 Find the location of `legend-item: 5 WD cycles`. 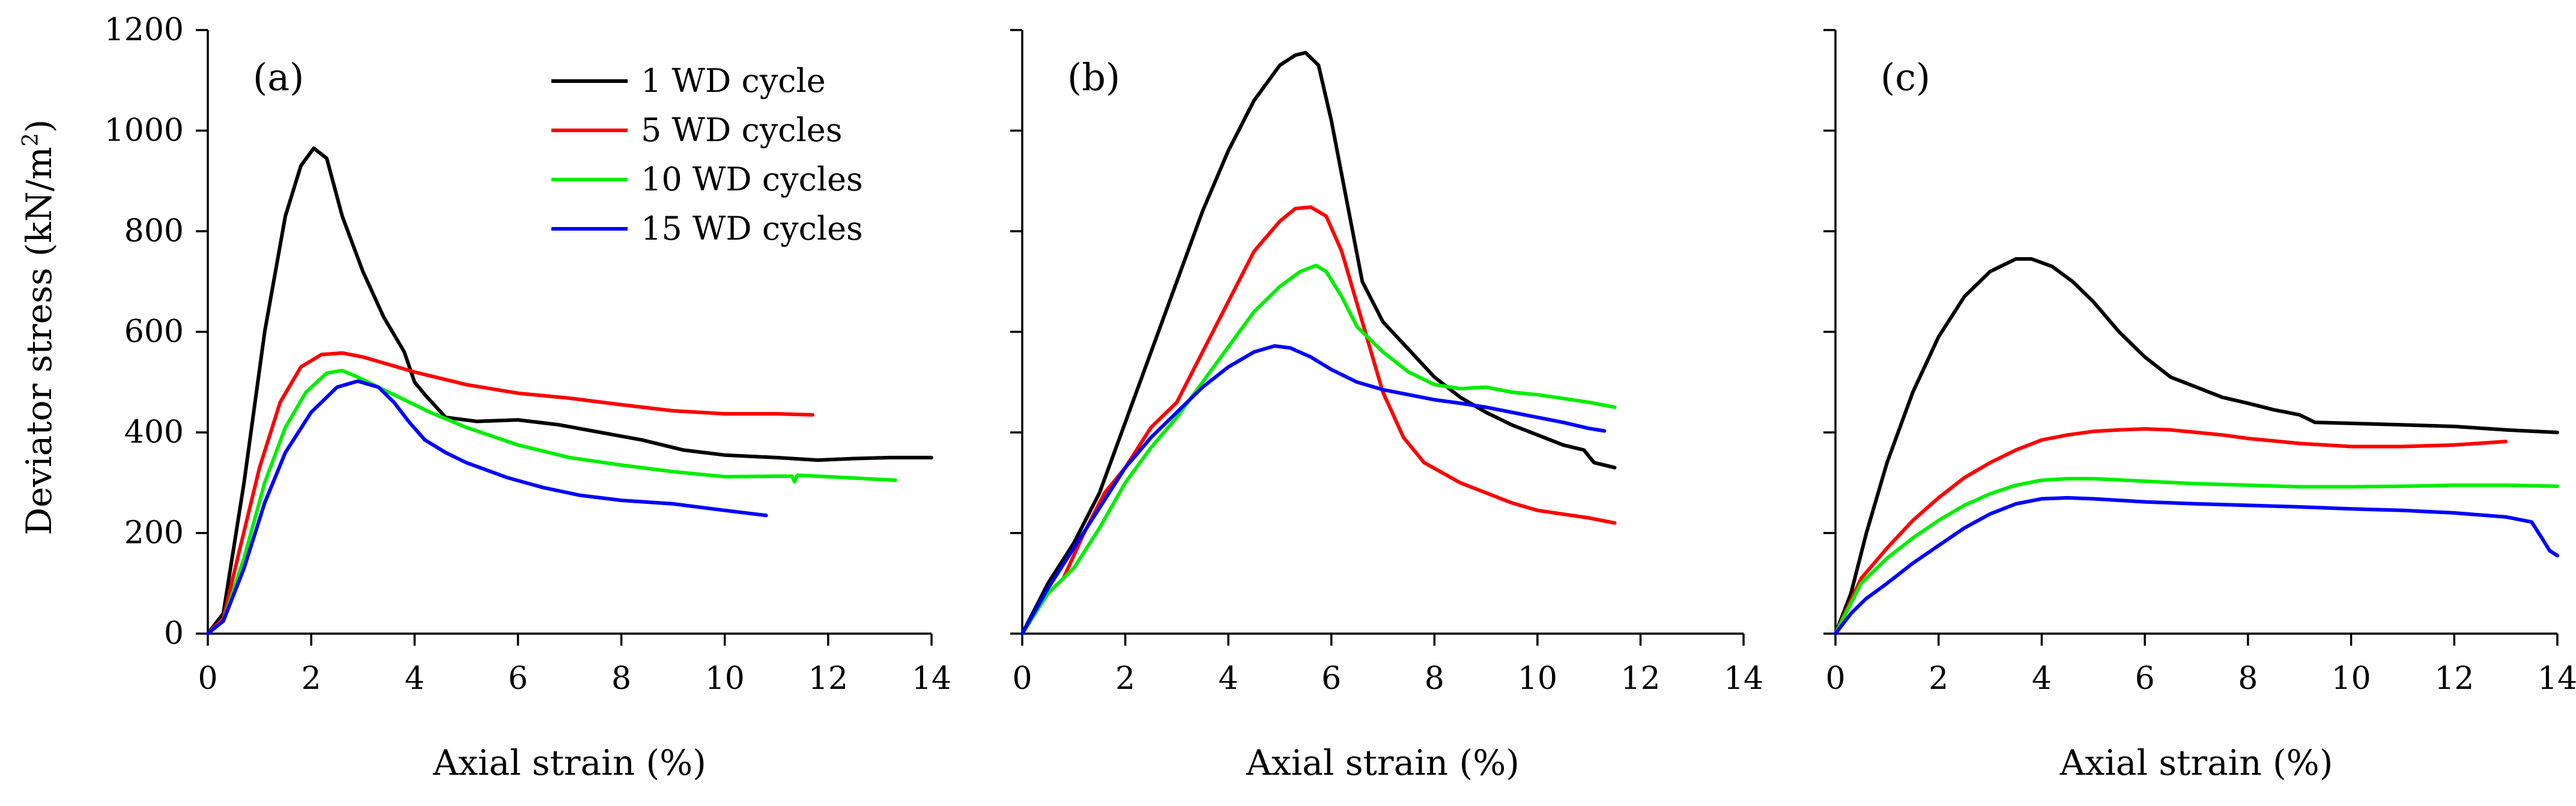

legend-item: 5 WD cycles is located at coordinates (696, 130).